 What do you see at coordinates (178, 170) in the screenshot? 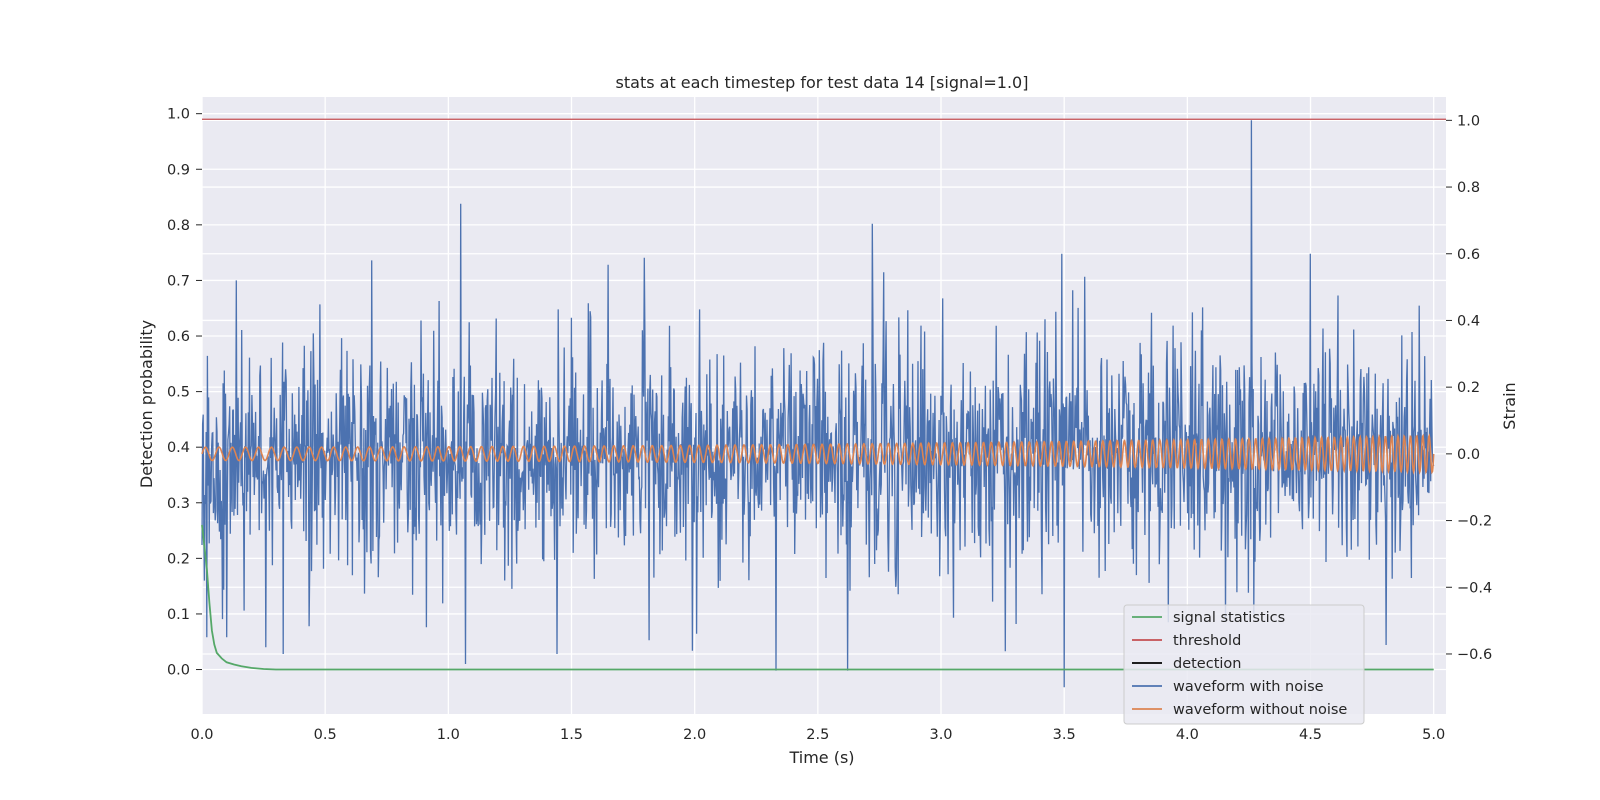
I see `y-tick-label: 0.9` at bounding box center [178, 170].